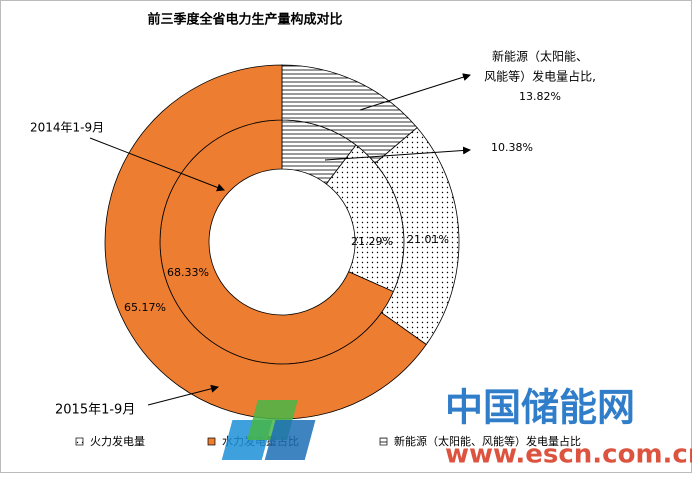 The width and height of the screenshot is (692, 477). What do you see at coordinates (117, 441) in the screenshot?
I see `legend-label: 火力发电量` at bounding box center [117, 441].